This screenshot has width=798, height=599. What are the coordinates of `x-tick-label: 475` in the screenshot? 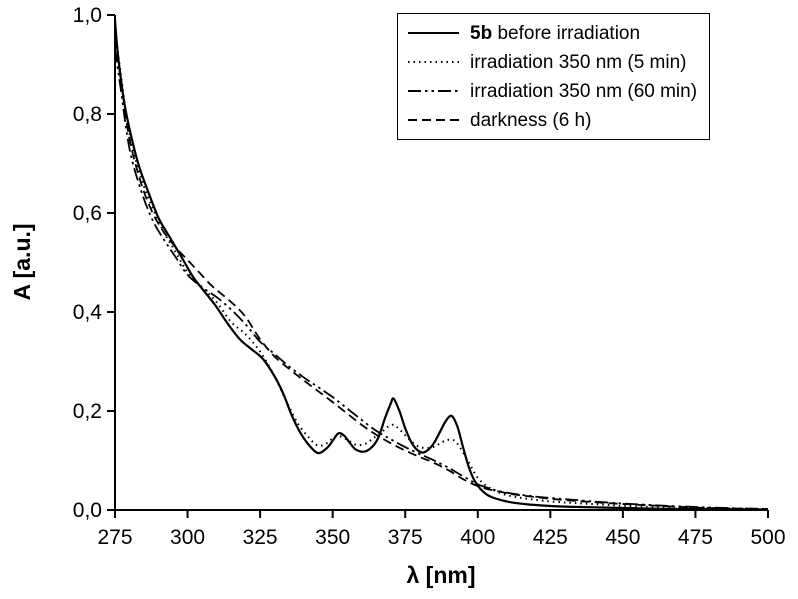 It's located at (695, 537).